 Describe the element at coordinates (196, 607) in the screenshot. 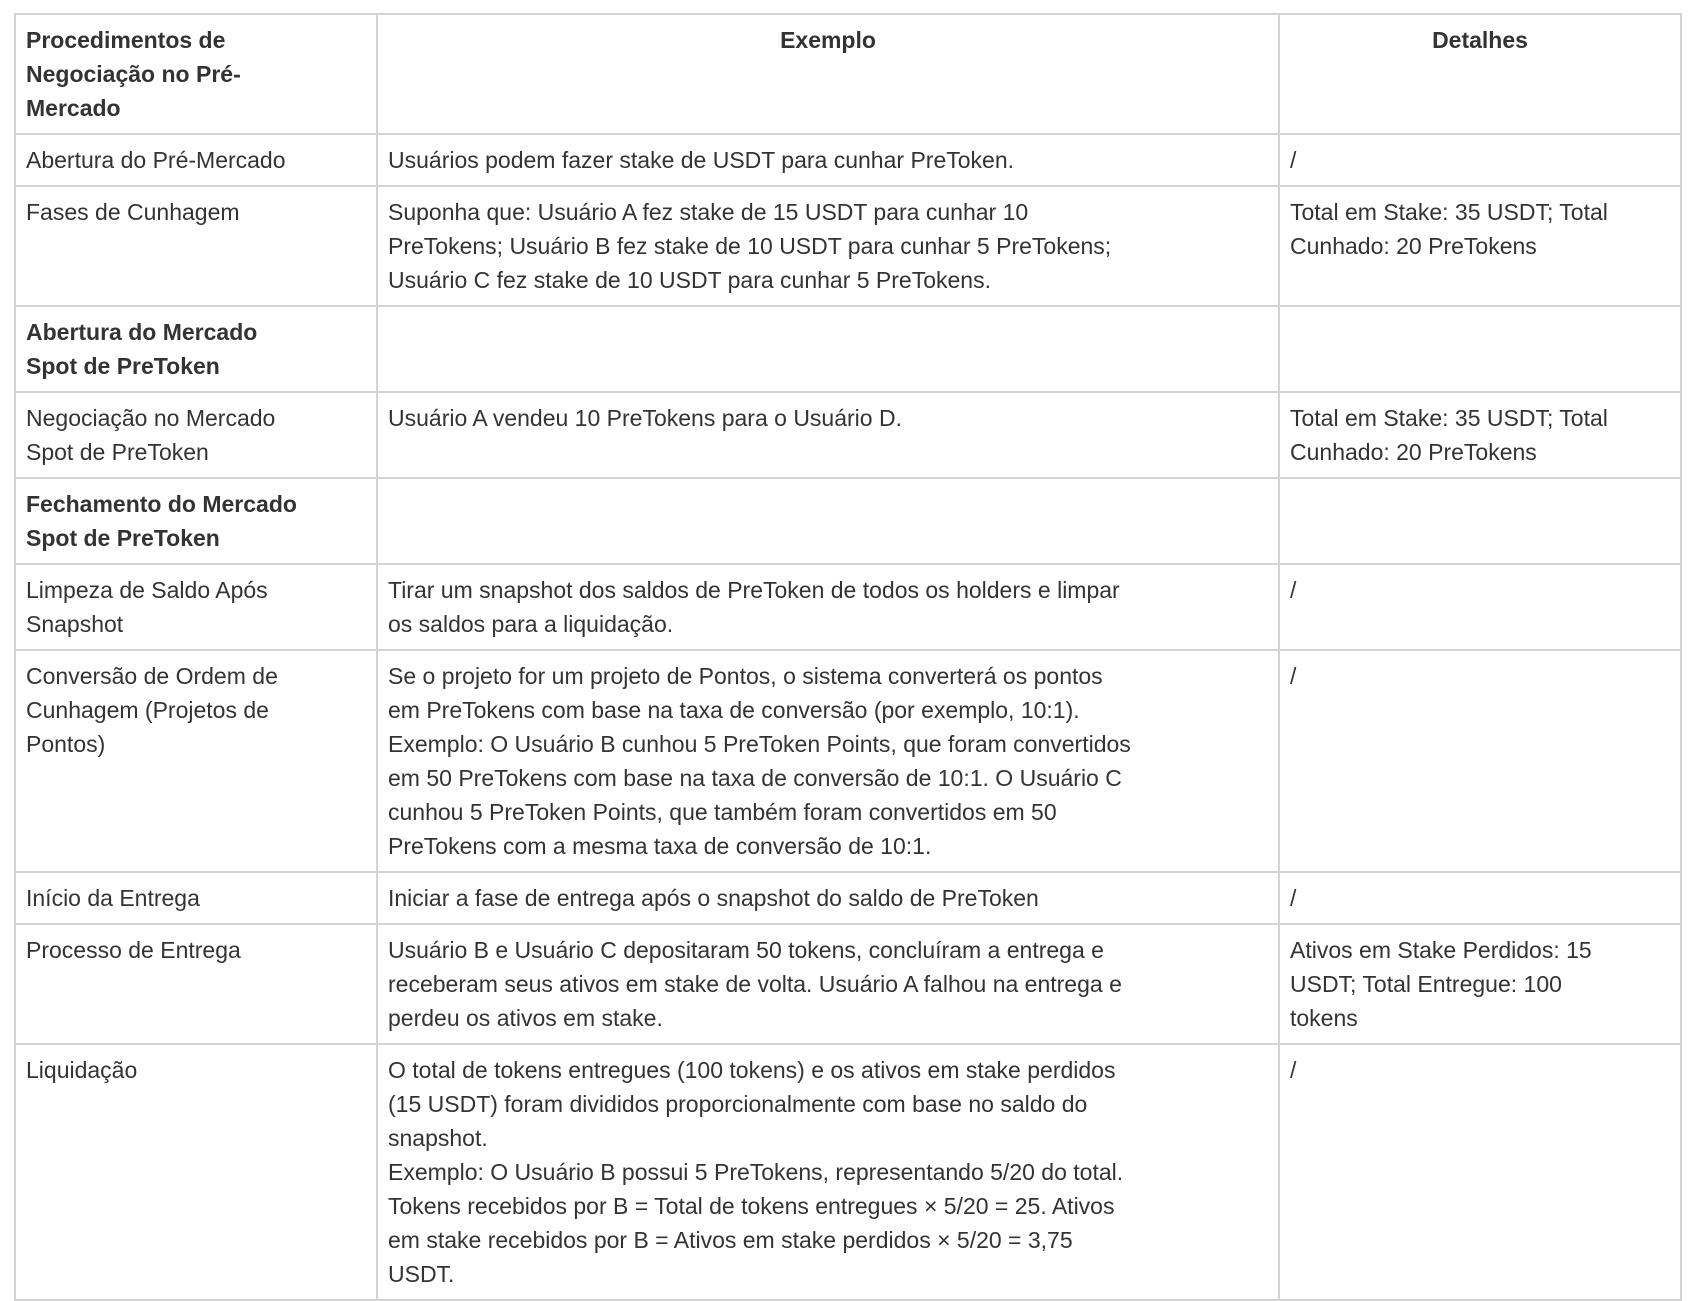

I see `cell-procedure: Limpeza de Saldo Após Snapshot` at that location.